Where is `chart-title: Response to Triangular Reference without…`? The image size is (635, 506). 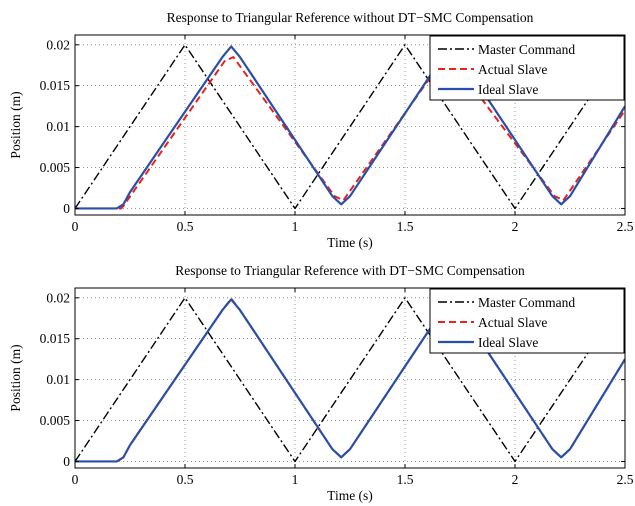
chart-title: Response to Triangular Reference without… is located at coordinates (350, 17).